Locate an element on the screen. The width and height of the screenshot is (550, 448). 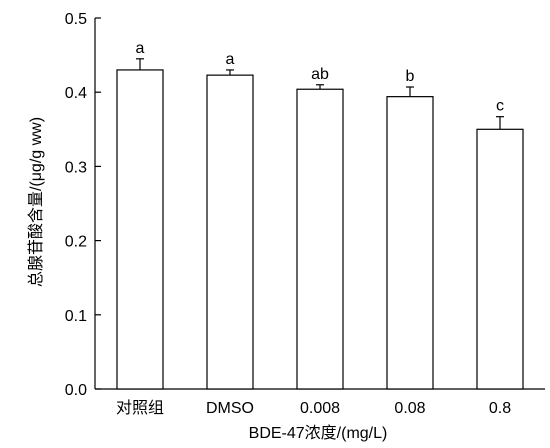
x-tick-label: 0.08 is located at coordinates (409, 408).